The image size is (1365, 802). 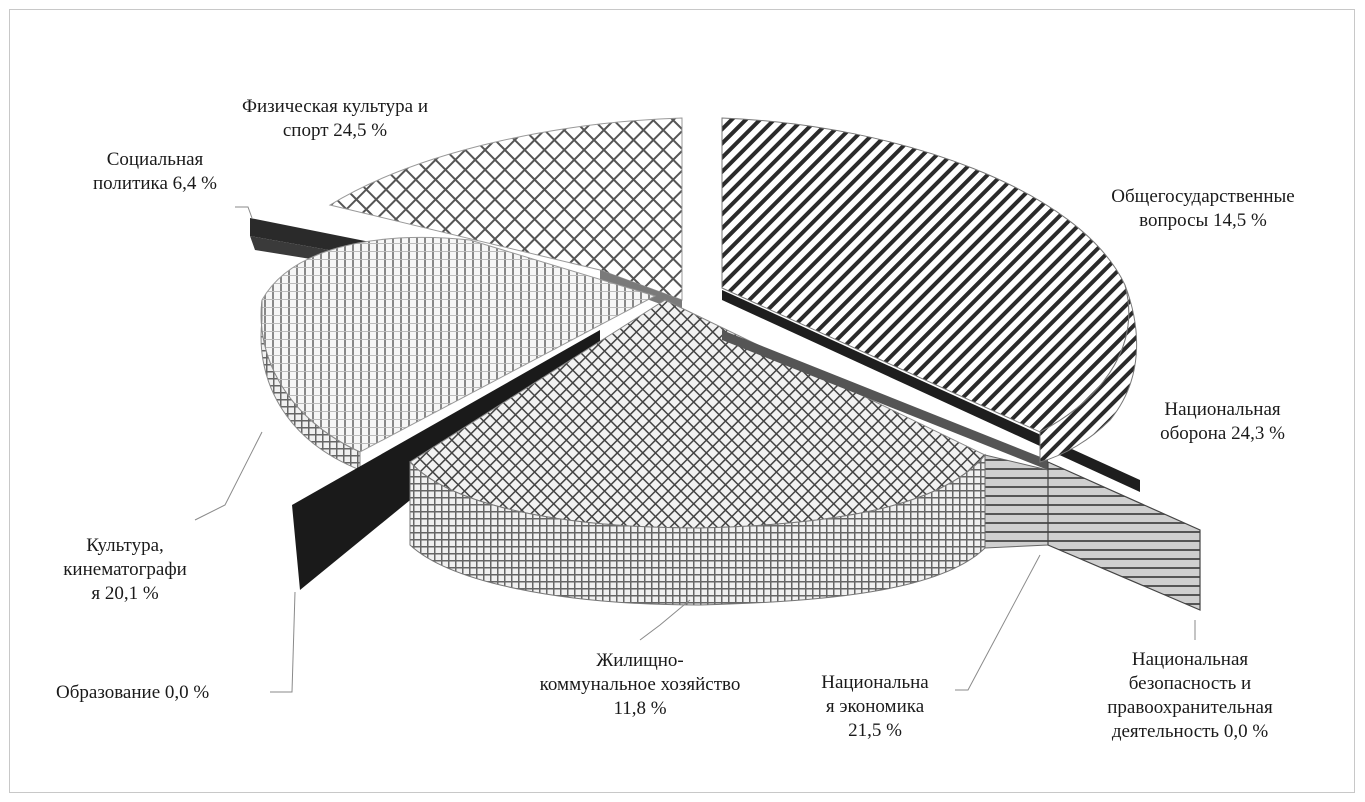 I want to click on label-housing: Жилищно- коммунальное хозяйство 11,8 %, so click(x=640, y=684).